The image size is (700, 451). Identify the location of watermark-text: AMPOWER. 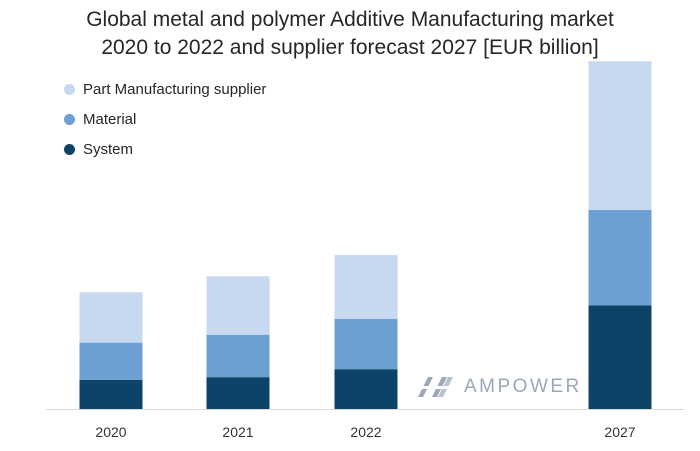
(523, 386).